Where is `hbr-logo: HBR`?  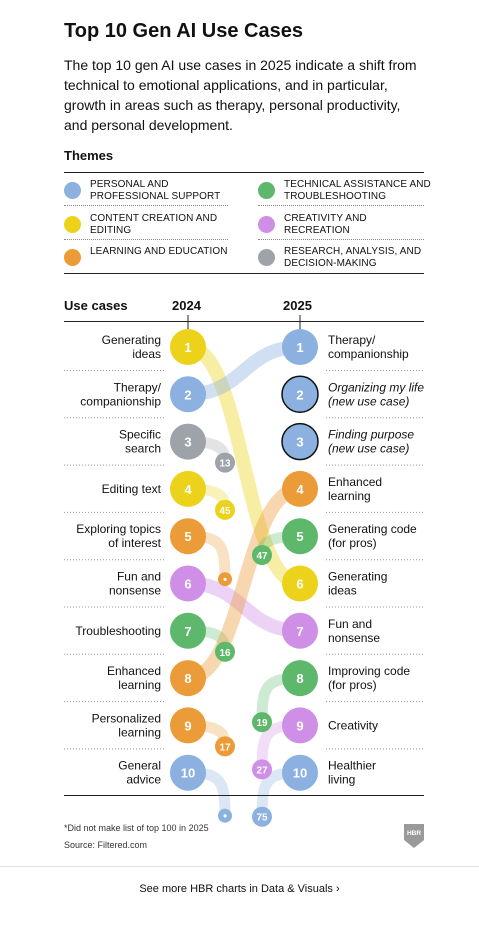 hbr-logo: HBR is located at coordinates (414, 836).